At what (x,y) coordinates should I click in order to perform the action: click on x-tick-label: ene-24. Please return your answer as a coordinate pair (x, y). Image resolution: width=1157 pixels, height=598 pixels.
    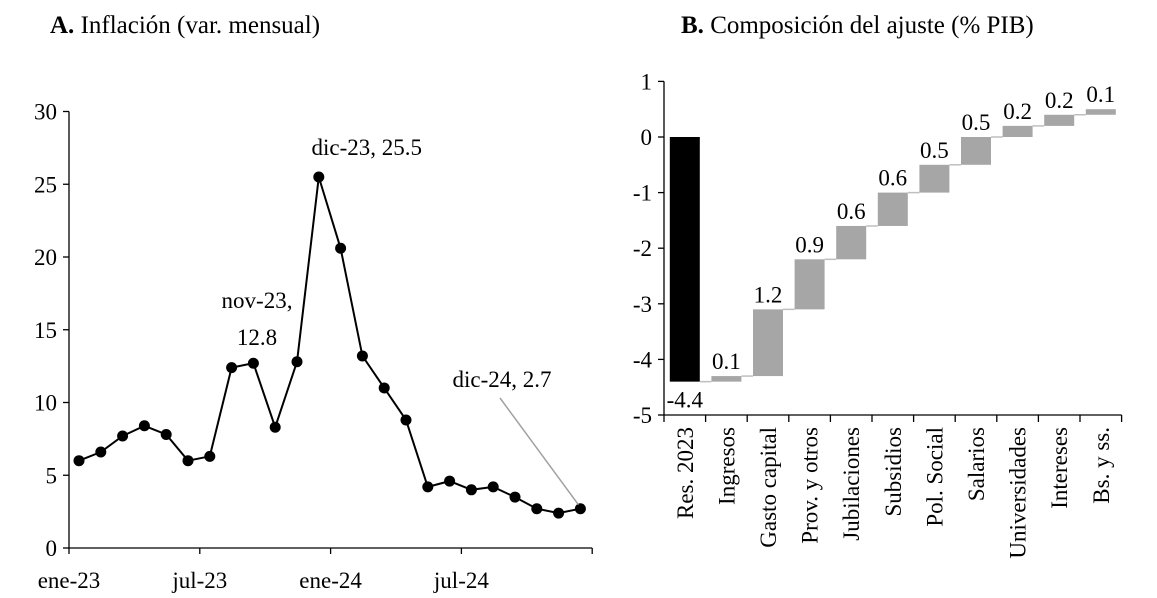
    Looking at the image, I should click on (330, 580).